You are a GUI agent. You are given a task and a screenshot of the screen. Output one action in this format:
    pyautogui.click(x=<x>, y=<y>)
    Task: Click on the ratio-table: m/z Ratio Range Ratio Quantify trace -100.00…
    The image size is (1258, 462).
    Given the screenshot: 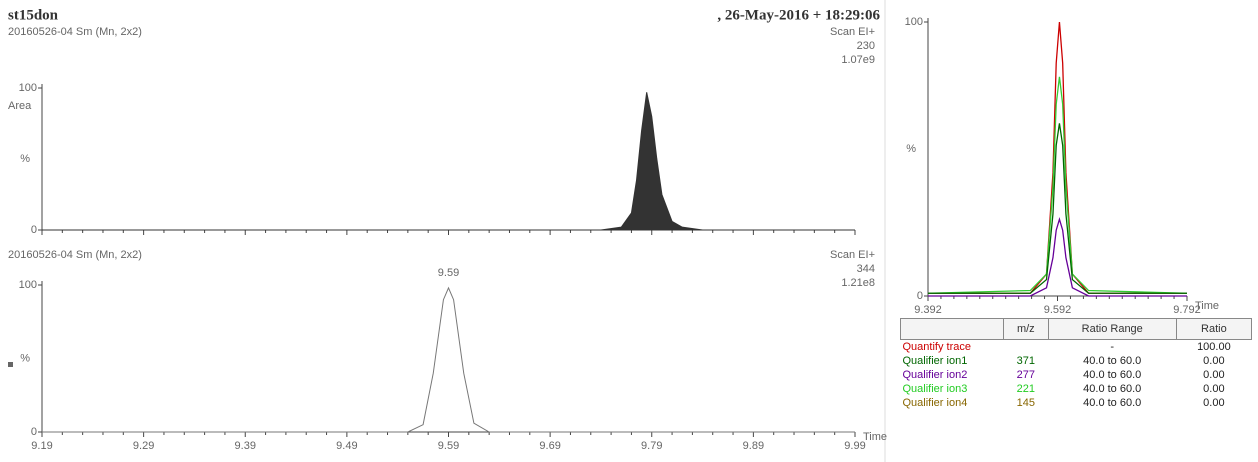 What is the action you would take?
    pyautogui.click(x=1076, y=364)
    